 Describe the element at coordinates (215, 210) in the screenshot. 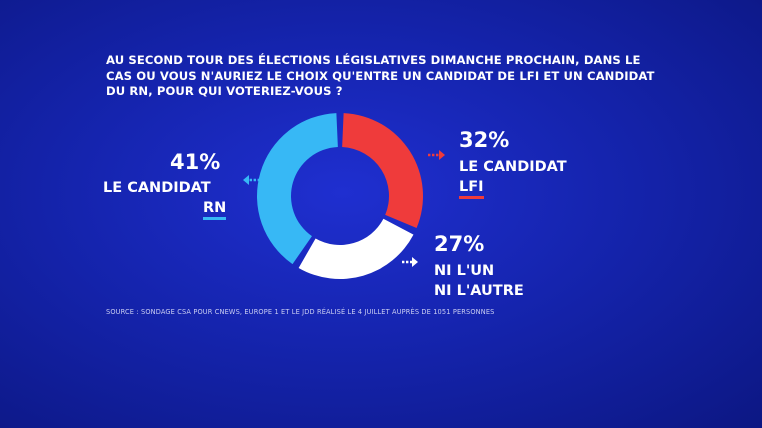

I see `rn-label-line2: RN` at that location.